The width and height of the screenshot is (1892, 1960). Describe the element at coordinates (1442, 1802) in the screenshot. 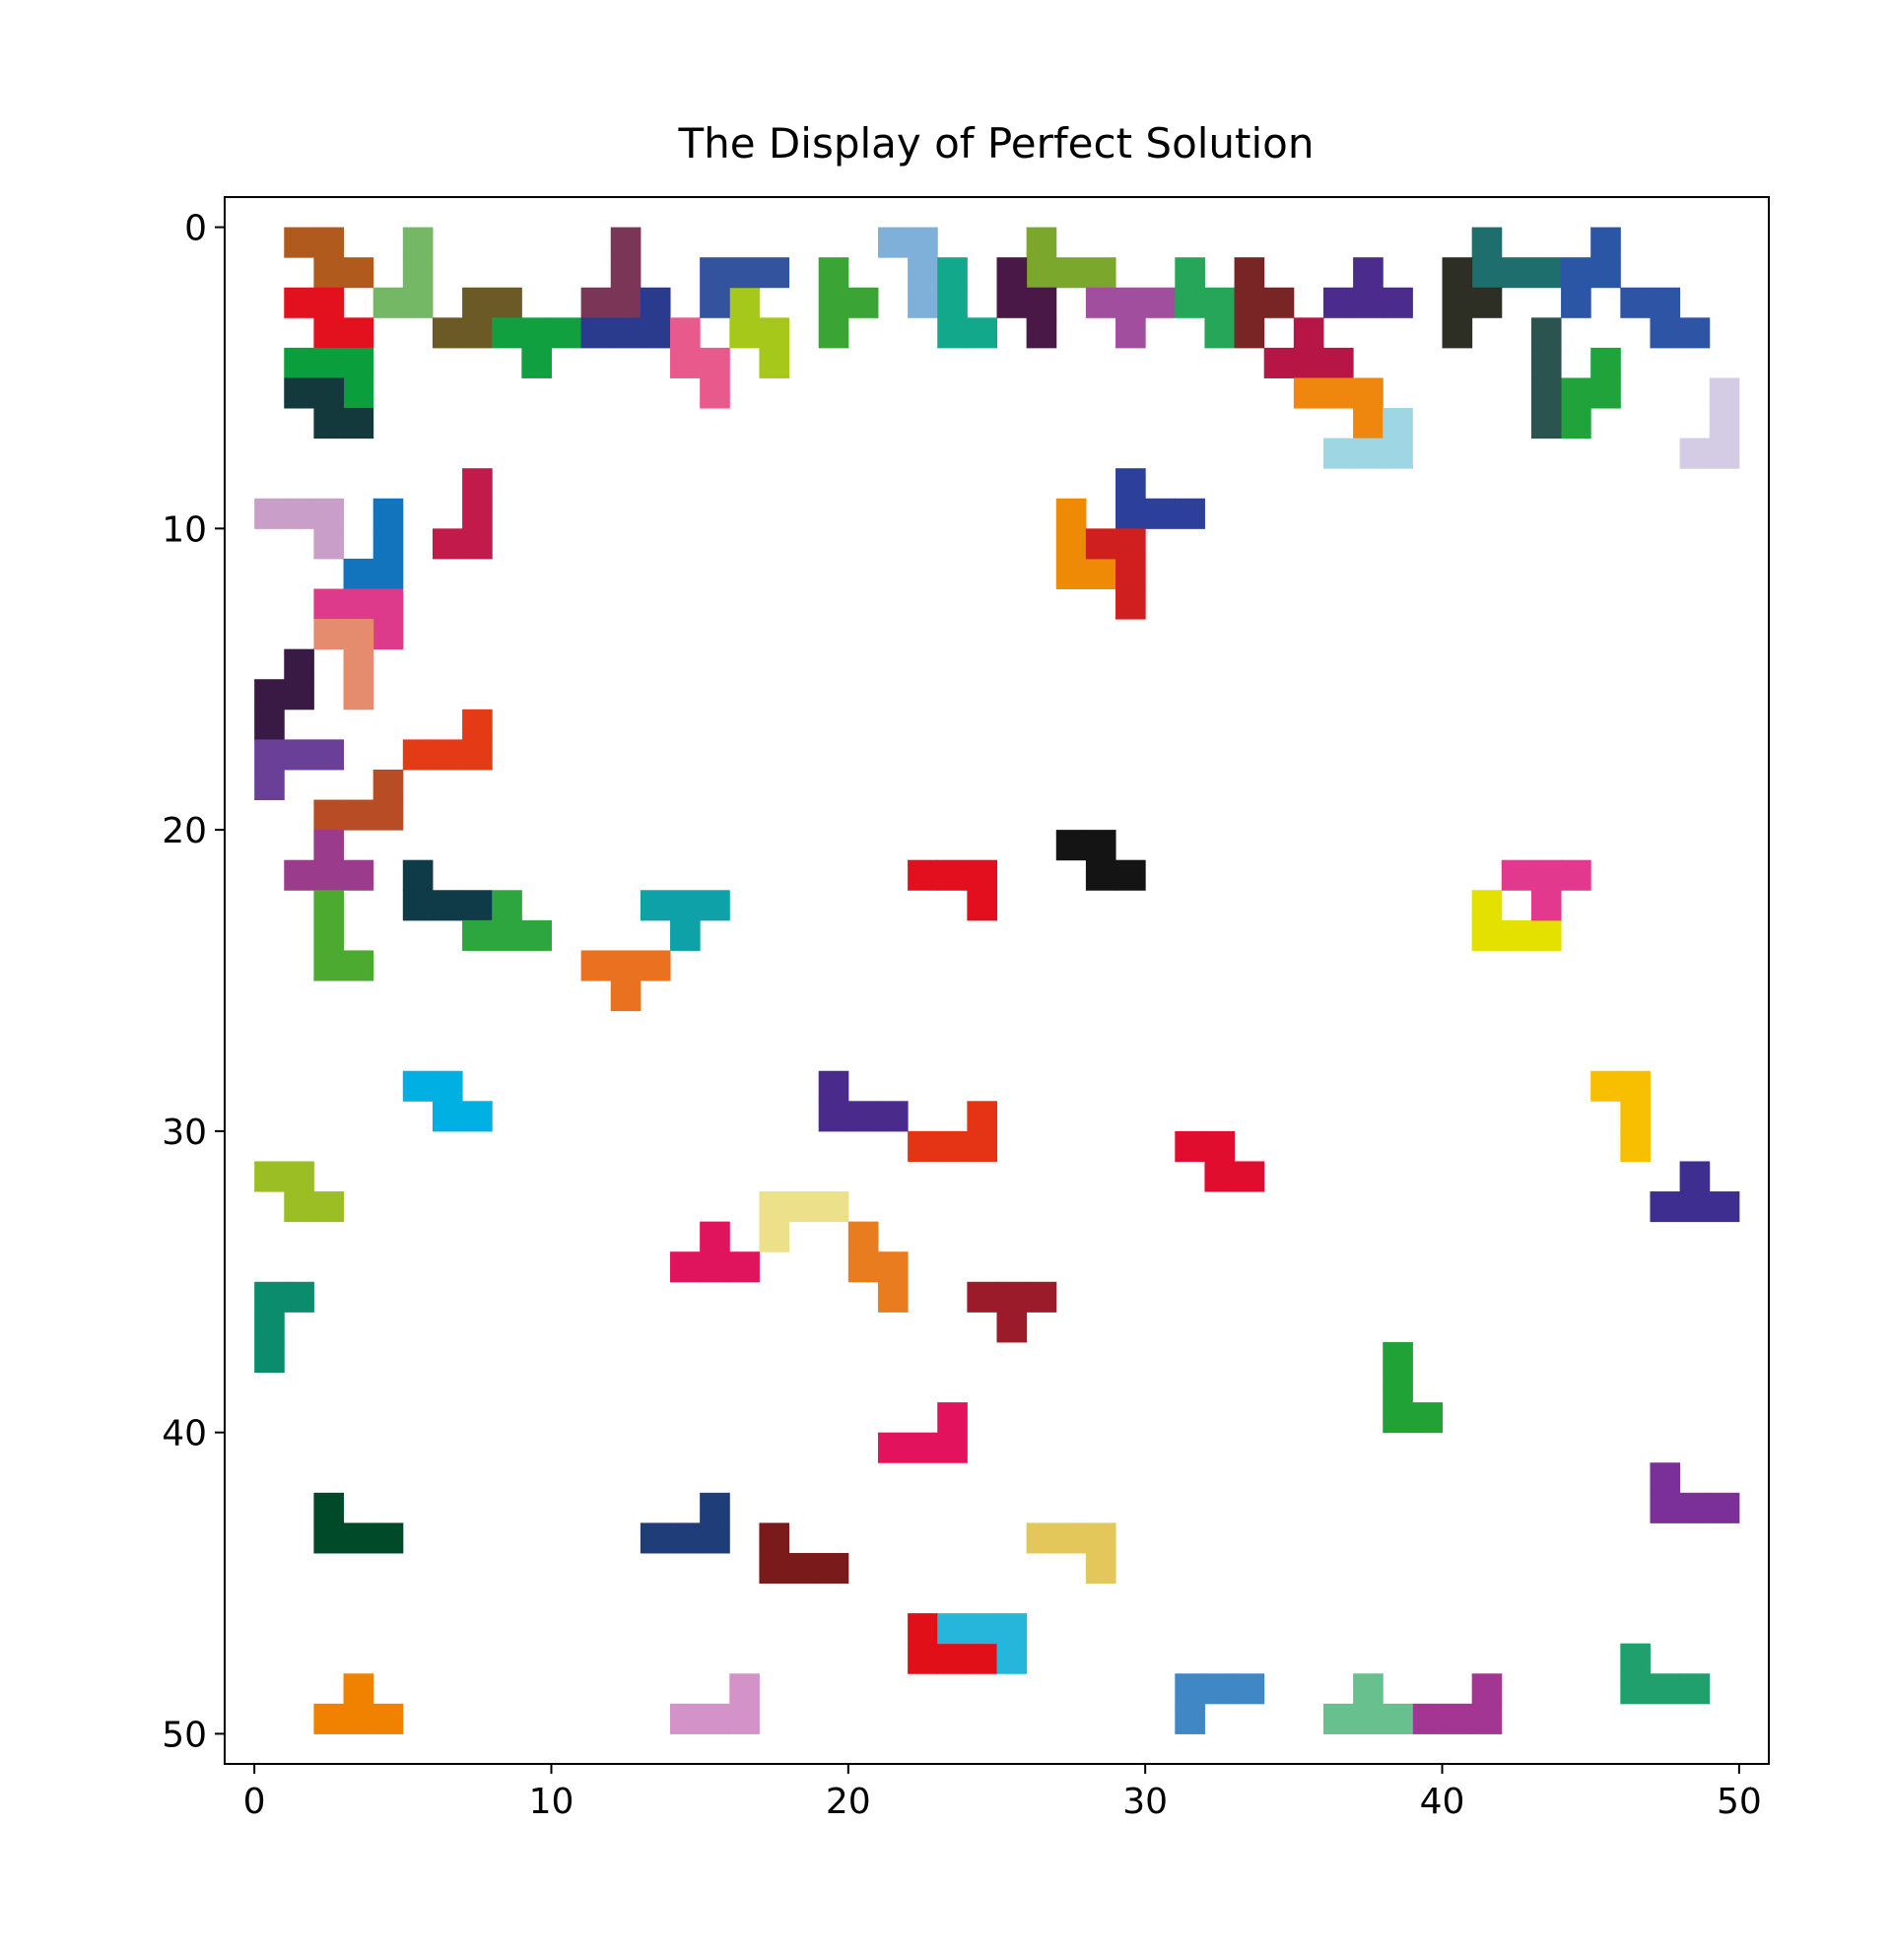

I see `x-tick-label: 40` at that location.